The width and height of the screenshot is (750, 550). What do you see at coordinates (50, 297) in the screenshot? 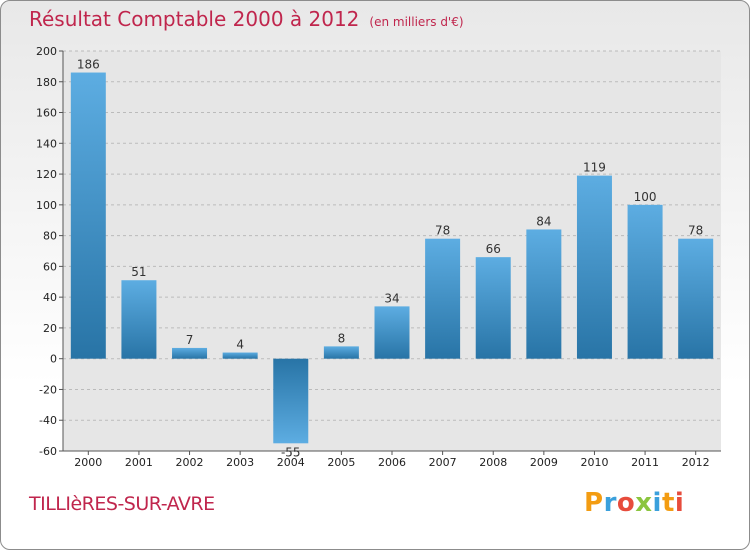
I see `y-tick-label: 40` at bounding box center [50, 297].